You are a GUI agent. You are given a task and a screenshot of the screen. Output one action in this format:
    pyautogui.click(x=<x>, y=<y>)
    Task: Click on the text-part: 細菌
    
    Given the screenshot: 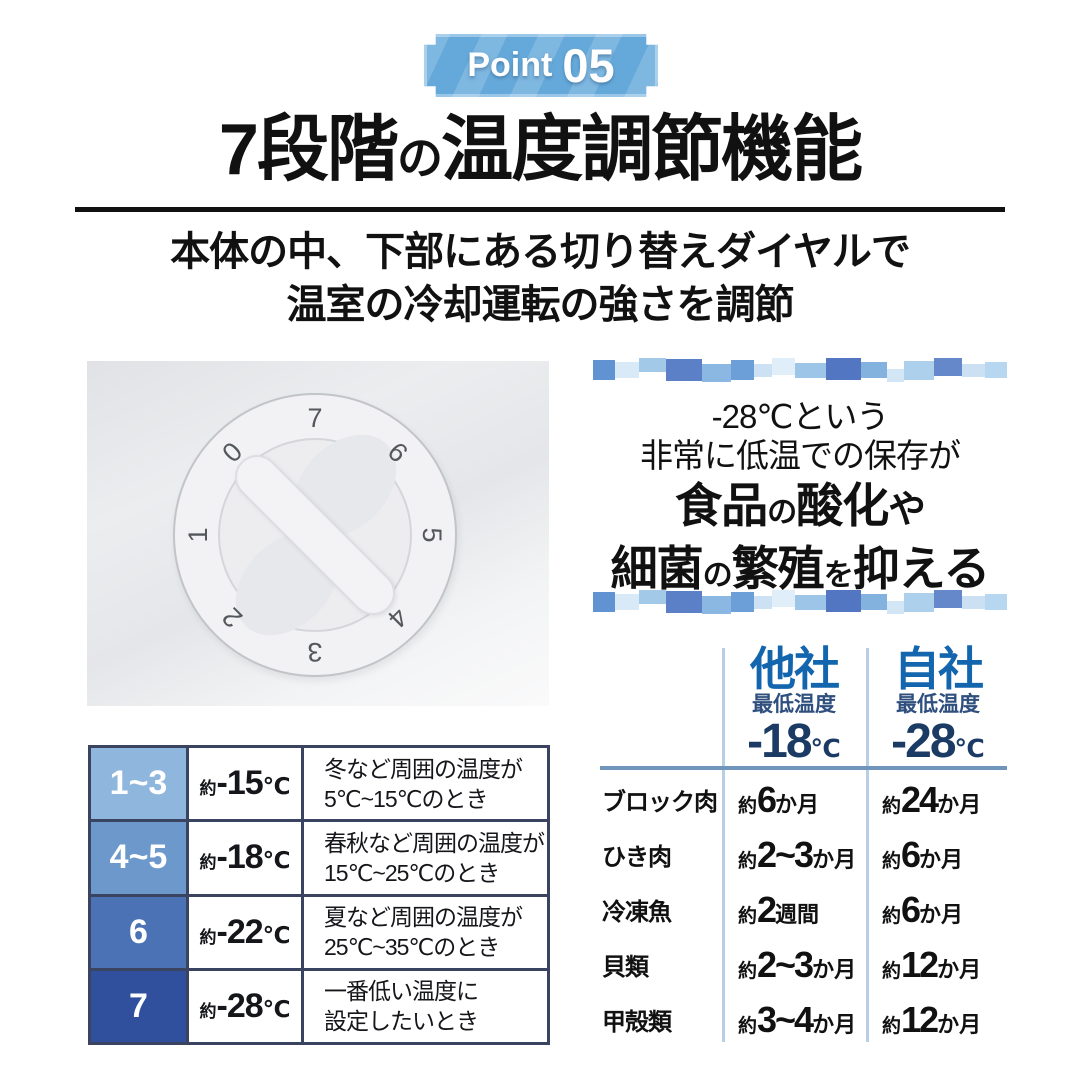 What is the action you would take?
    pyautogui.click(x=657, y=568)
    